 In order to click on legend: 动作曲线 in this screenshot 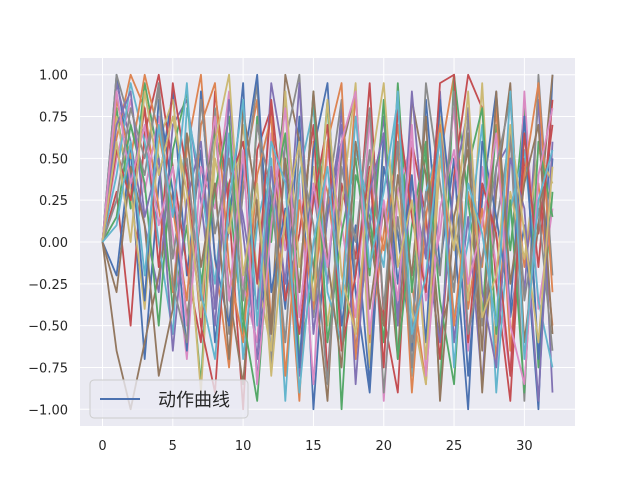, I will do `click(169, 399)`.